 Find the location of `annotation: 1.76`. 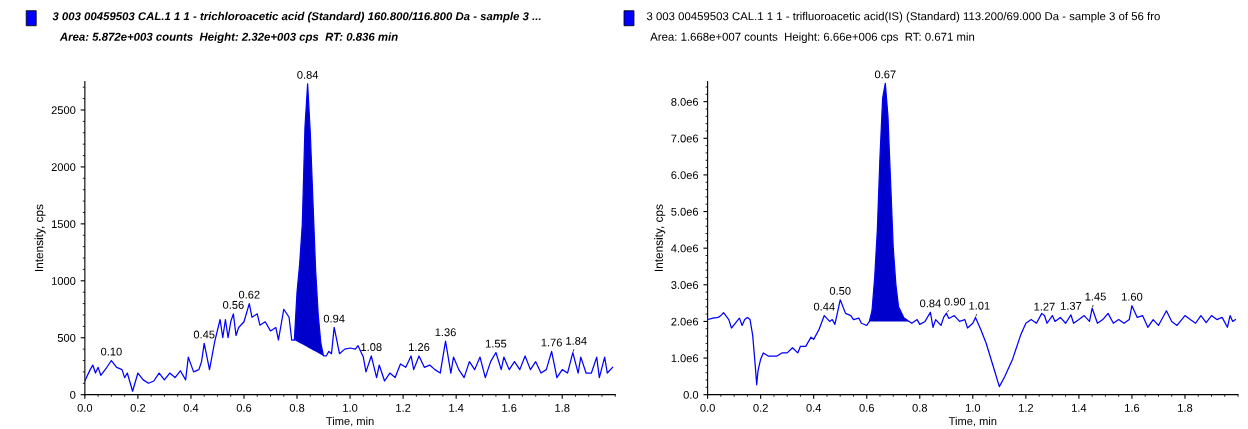

annotation: 1.76 is located at coordinates (551, 342).